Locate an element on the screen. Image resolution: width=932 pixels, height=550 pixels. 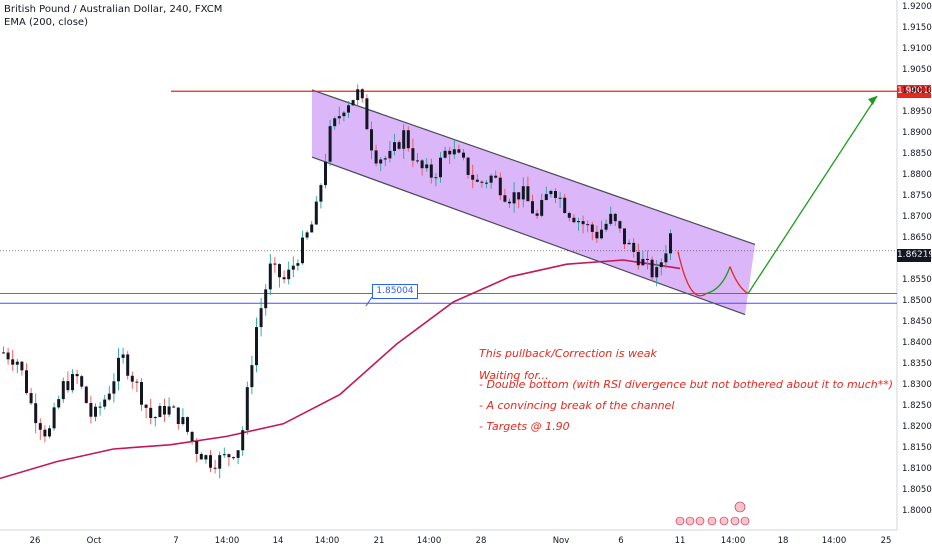
support-price-callout: 1.85004 is located at coordinates (395, 291).